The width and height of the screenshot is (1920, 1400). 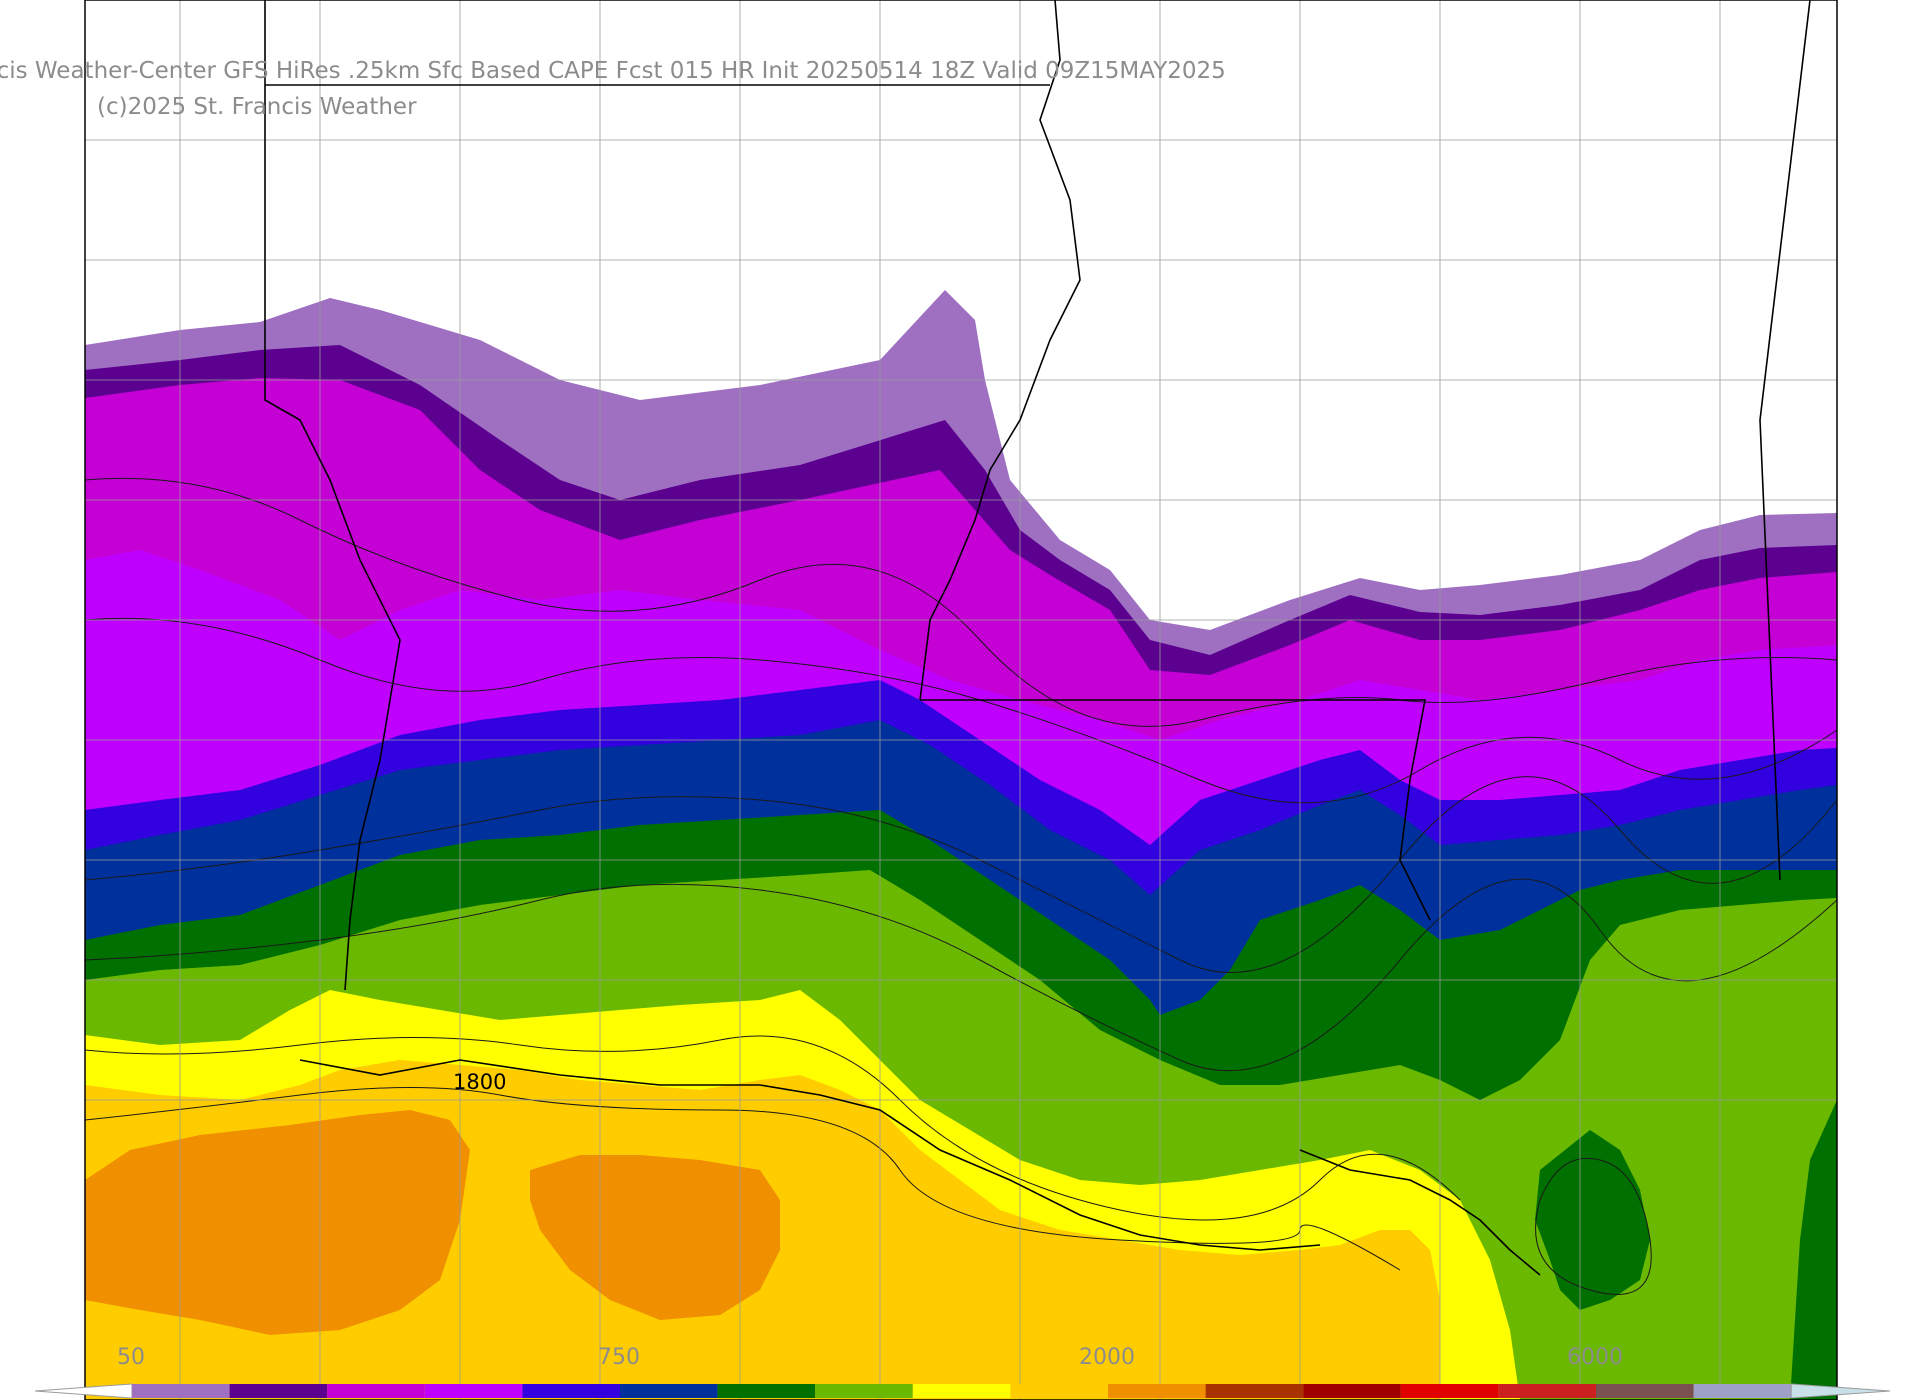 What do you see at coordinates (1592, 1220) in the screenshot?
I see `cape-band-1500-offshore` at bounding box center [1592, 1220].